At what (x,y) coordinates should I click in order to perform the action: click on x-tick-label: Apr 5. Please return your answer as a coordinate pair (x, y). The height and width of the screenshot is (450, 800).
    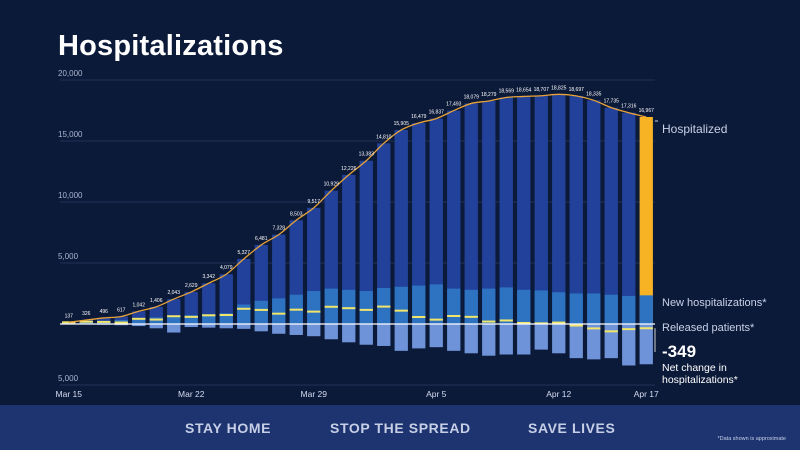
    Looking at the image, I should click on (436, 394).